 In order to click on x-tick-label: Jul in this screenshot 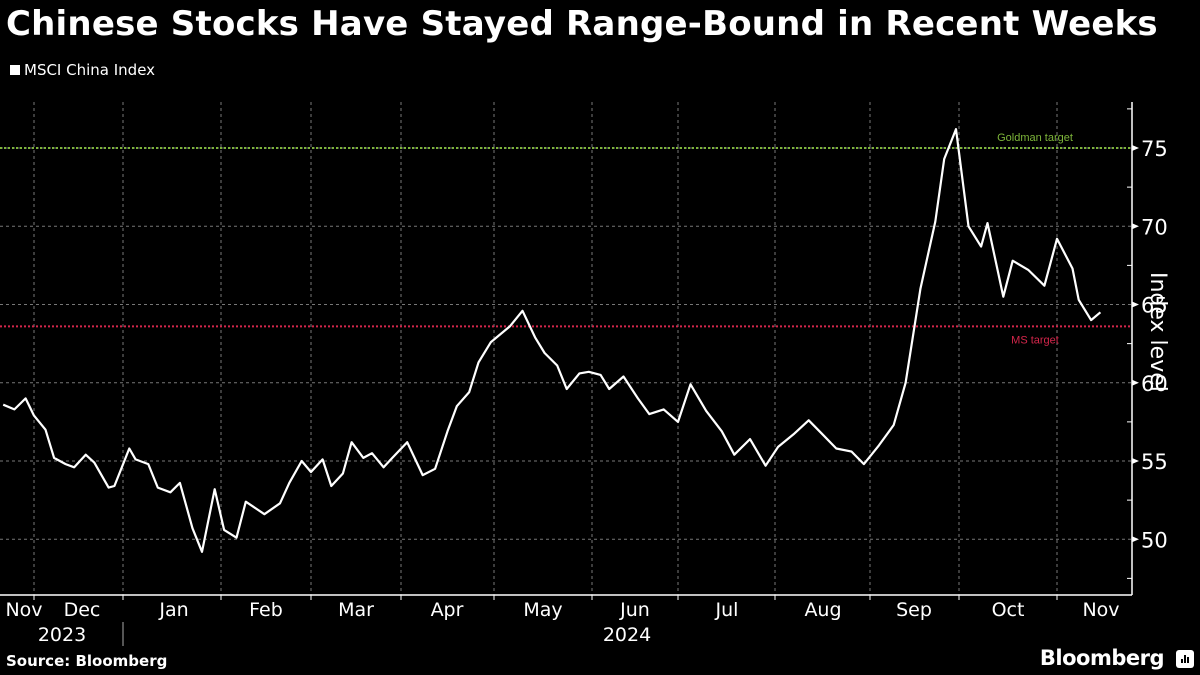, I will do `click(727, 610)`.